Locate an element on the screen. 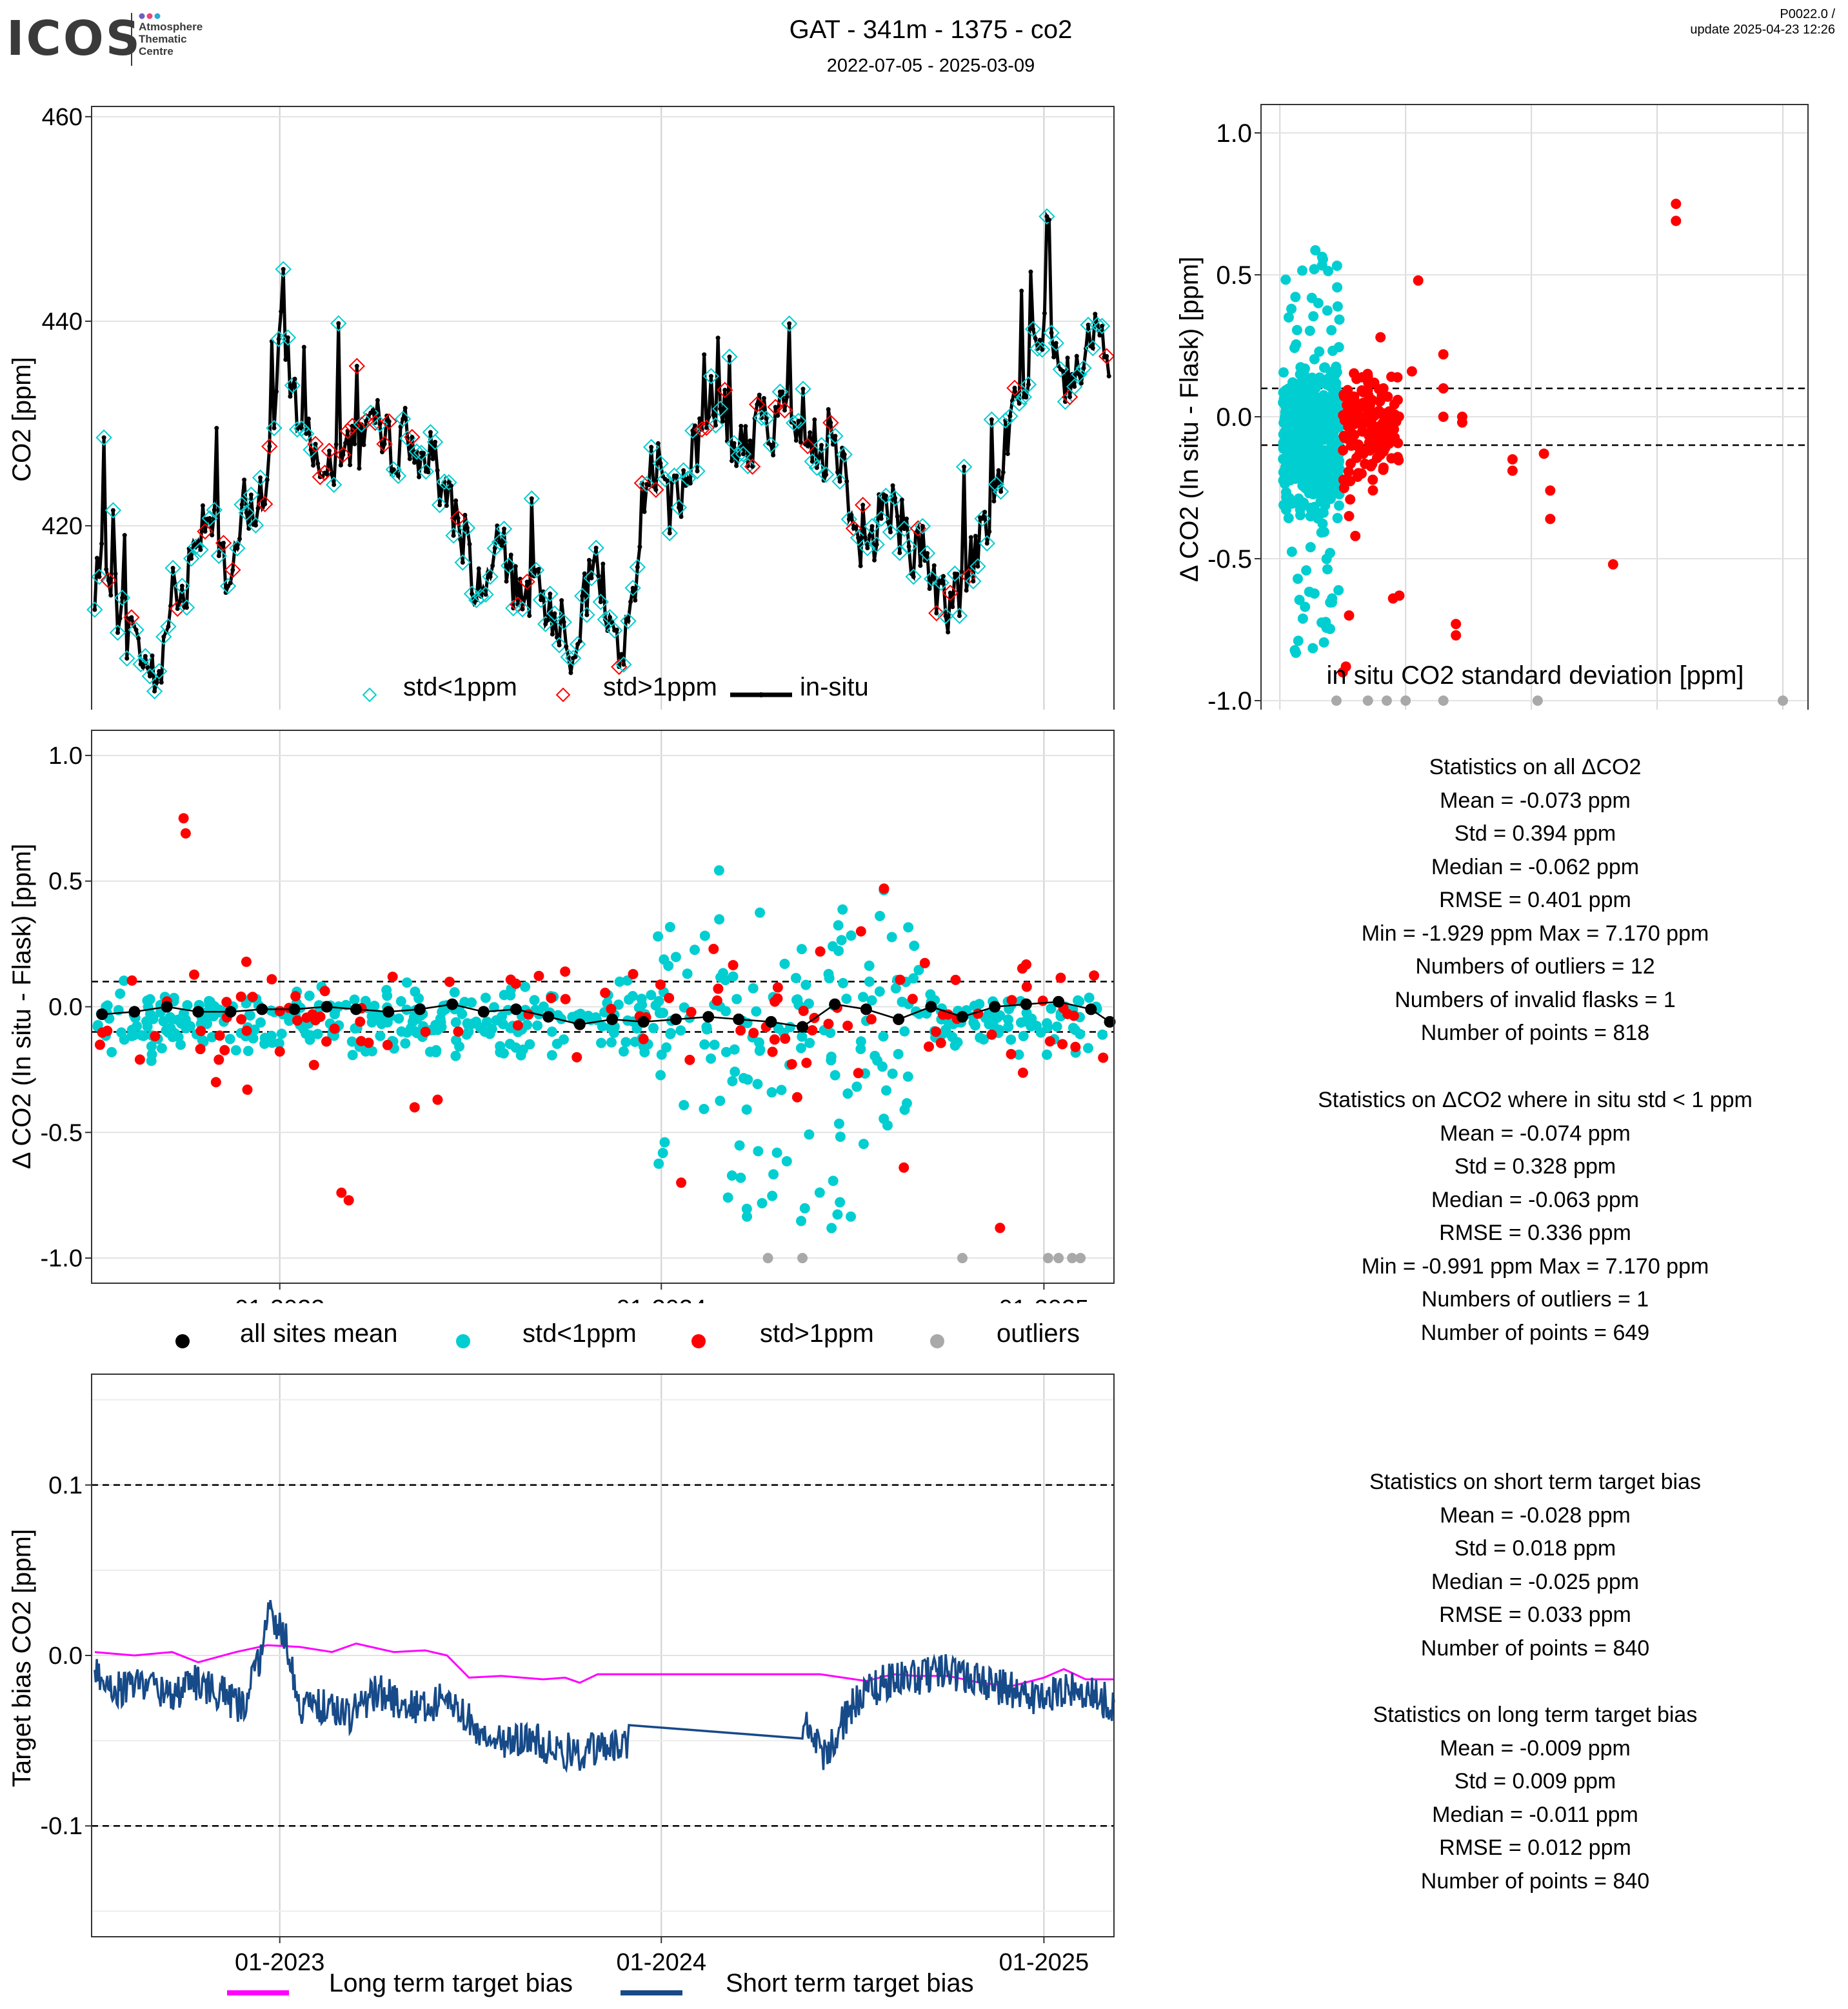  y-tick-label: 0.5 is located at coordinates (1234, 275).